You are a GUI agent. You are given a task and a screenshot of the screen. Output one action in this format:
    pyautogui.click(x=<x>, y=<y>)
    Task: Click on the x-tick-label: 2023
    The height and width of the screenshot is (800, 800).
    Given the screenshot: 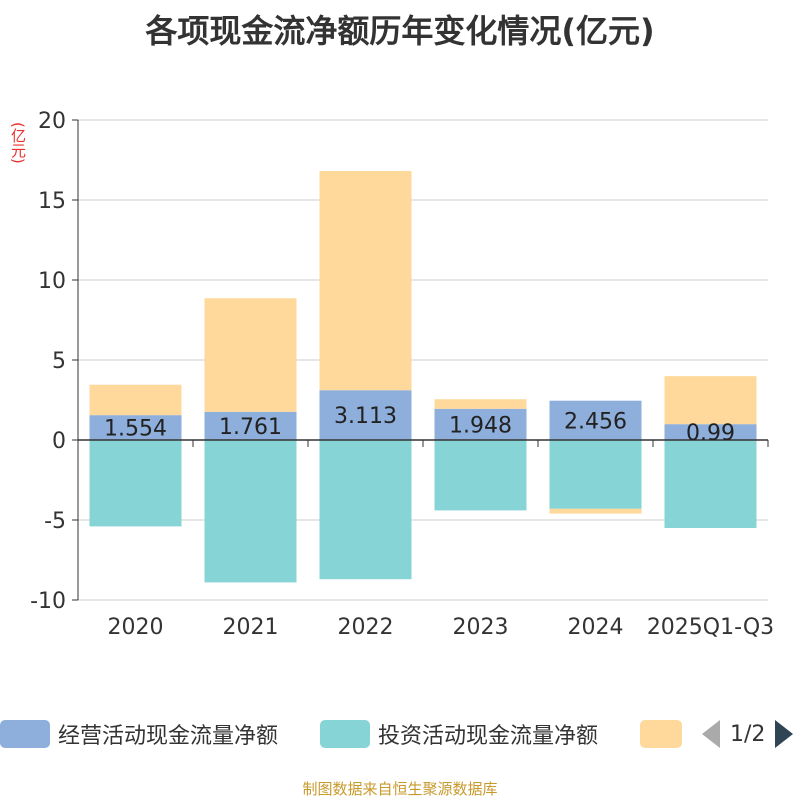 What is the action you would take?
    pyautogui.click(x=481, y=627)
    